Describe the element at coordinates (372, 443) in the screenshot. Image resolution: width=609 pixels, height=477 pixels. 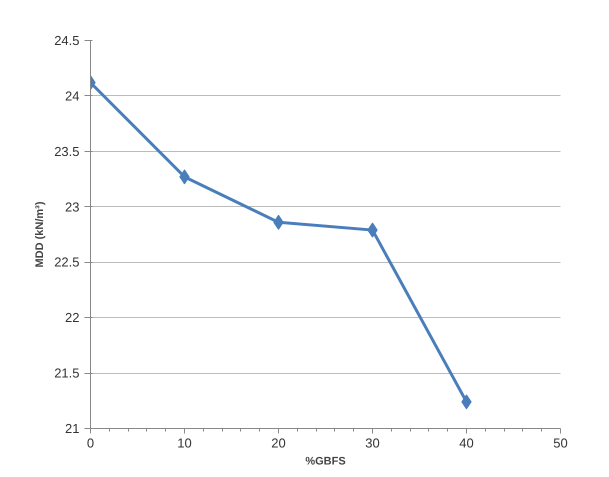
I see `x-tick-label: 30` at that location.